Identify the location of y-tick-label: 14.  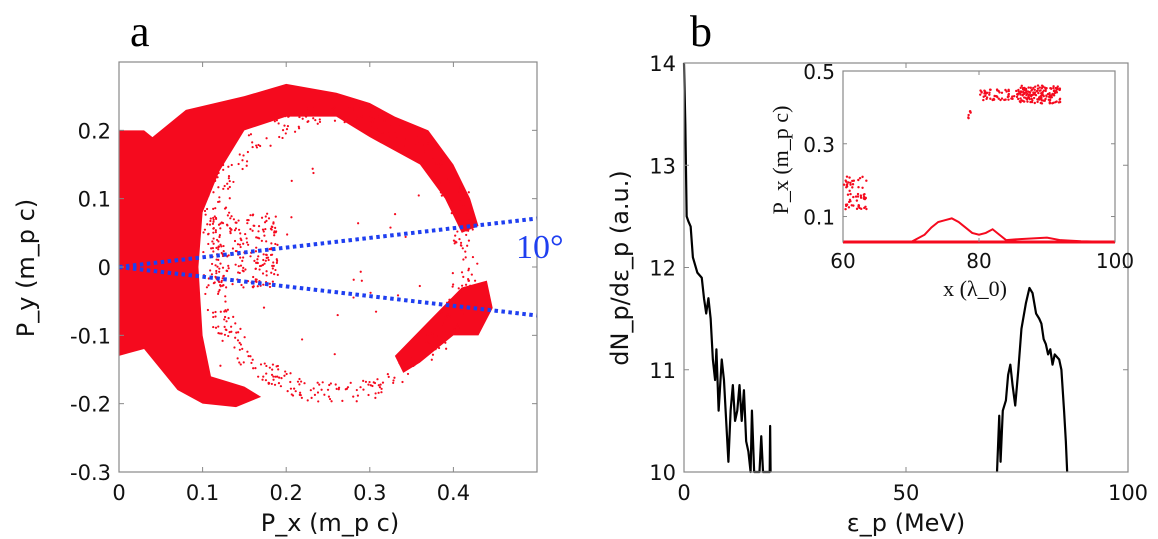
(662, 64).